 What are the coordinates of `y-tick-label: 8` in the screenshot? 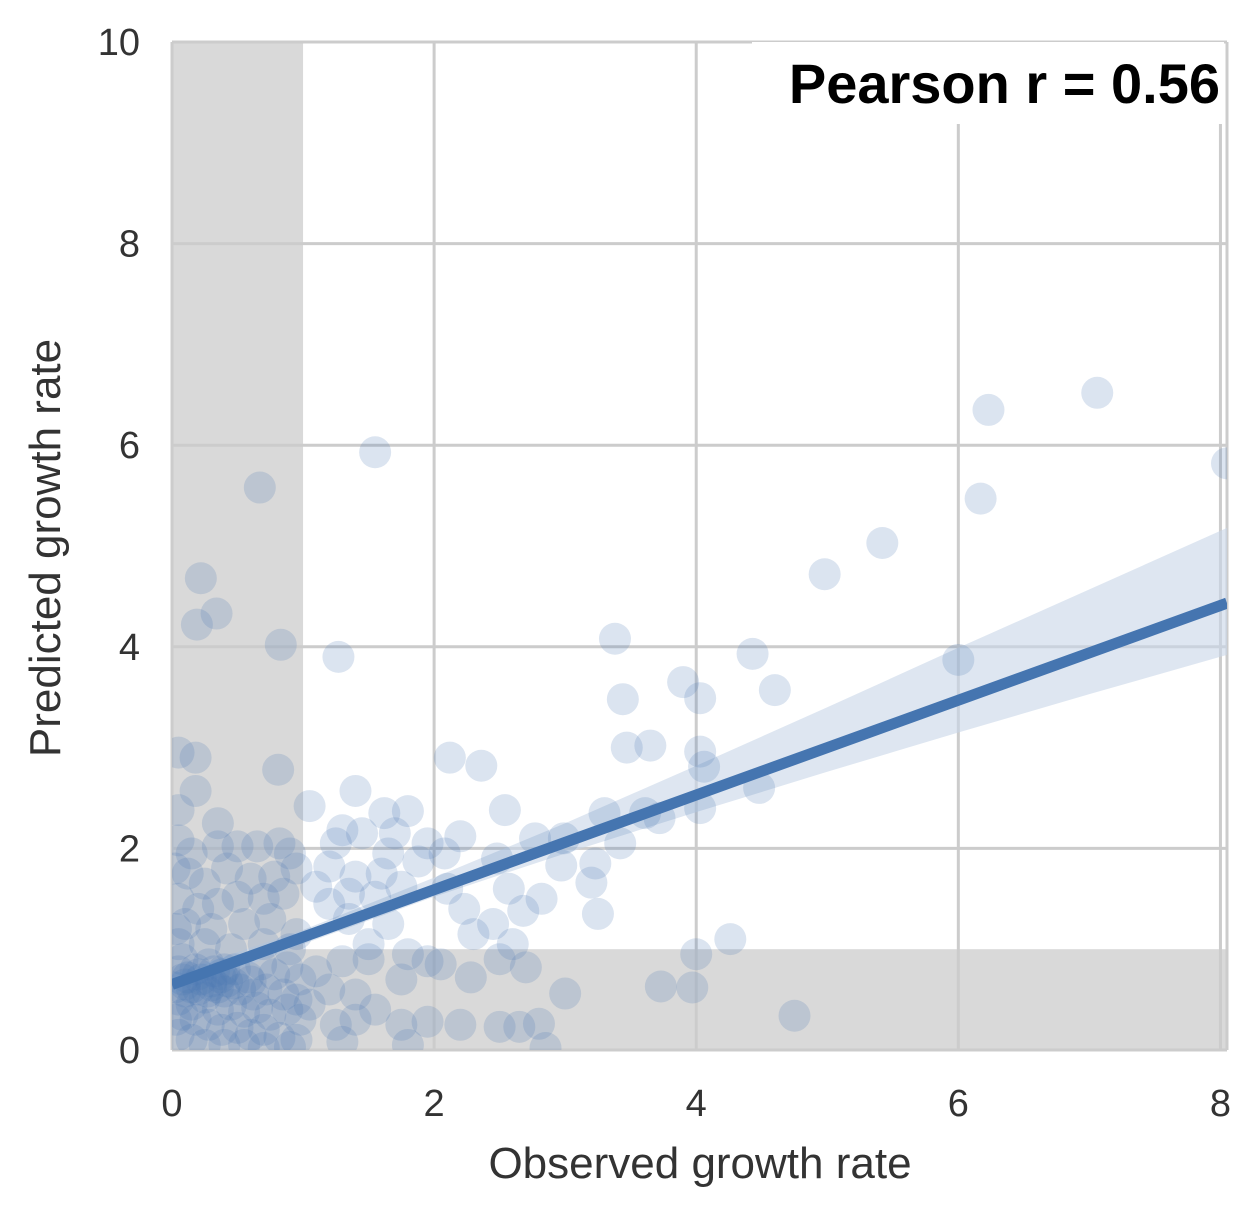 It's located at (129, 245).